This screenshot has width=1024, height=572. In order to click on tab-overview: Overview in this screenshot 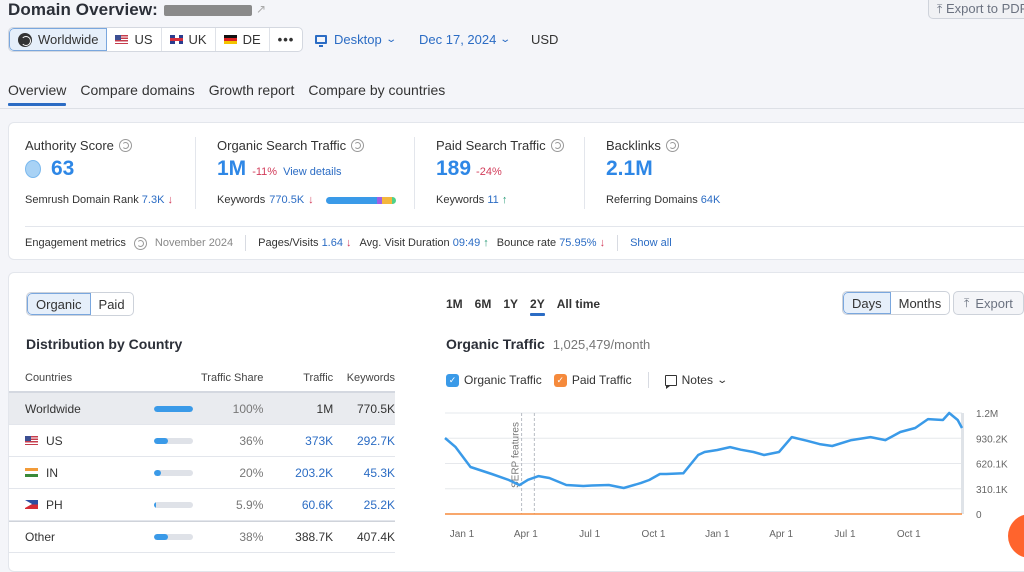, I will do `click(37, 94)`.